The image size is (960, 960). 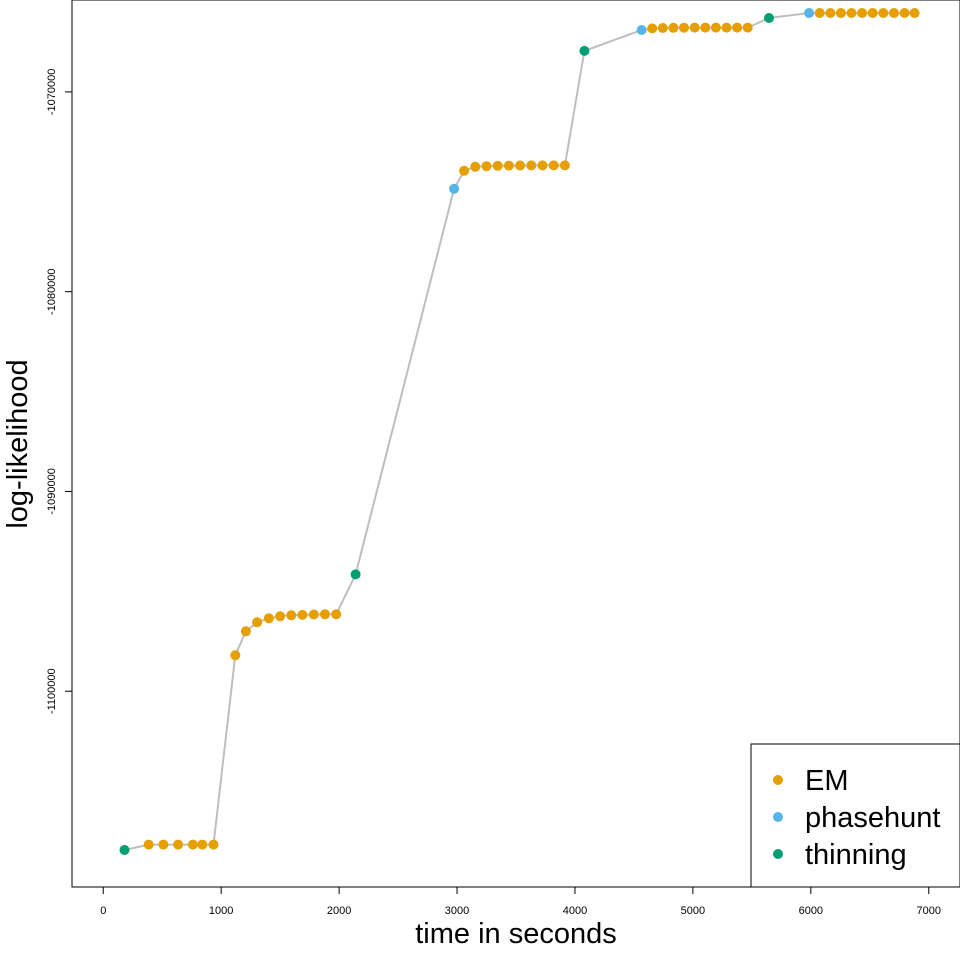 What do you see at coordinates (811, 911) in the screenshot?
I see `x-tick-label: 6000` at bounding box center [811, 911].